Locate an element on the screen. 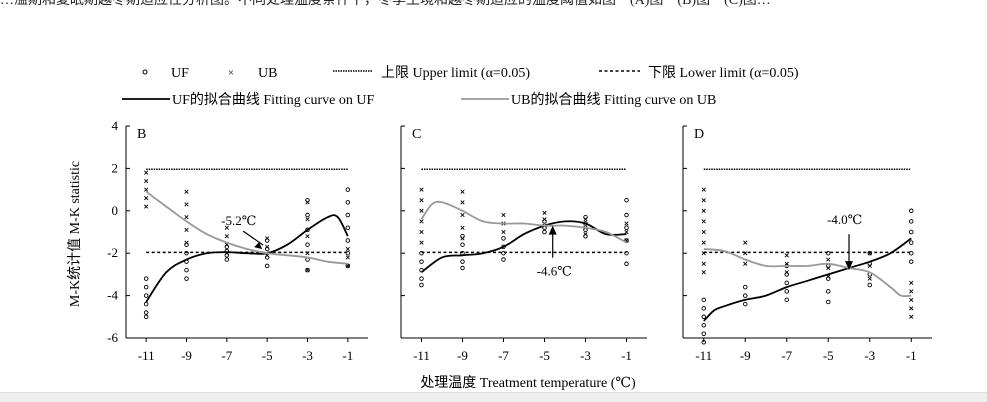  y-tick-label: -4 is located at coordinates (112, 295).